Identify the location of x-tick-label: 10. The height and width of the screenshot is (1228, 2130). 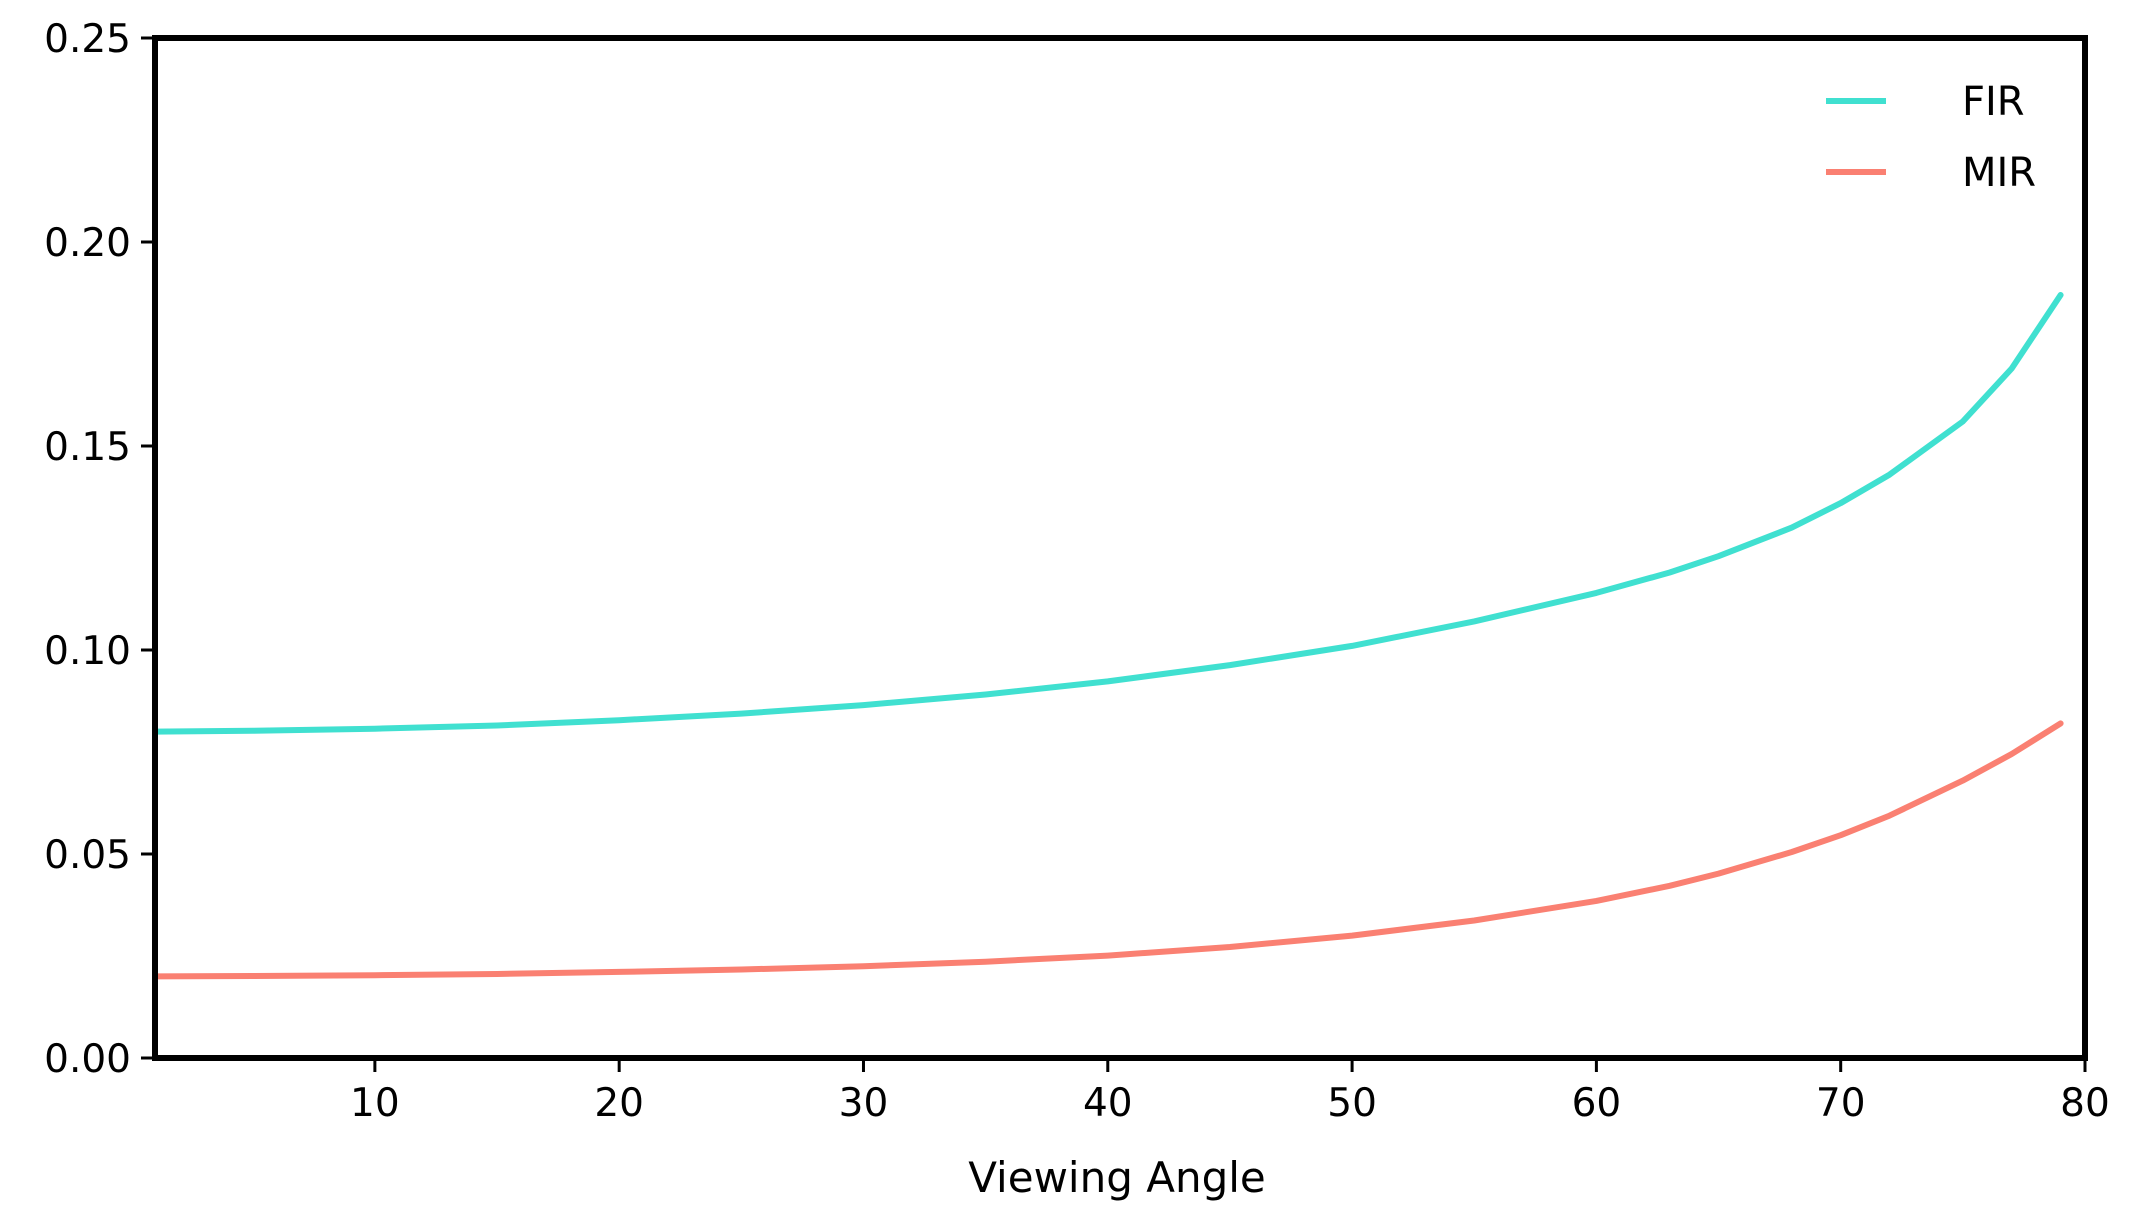
(375, 1103).